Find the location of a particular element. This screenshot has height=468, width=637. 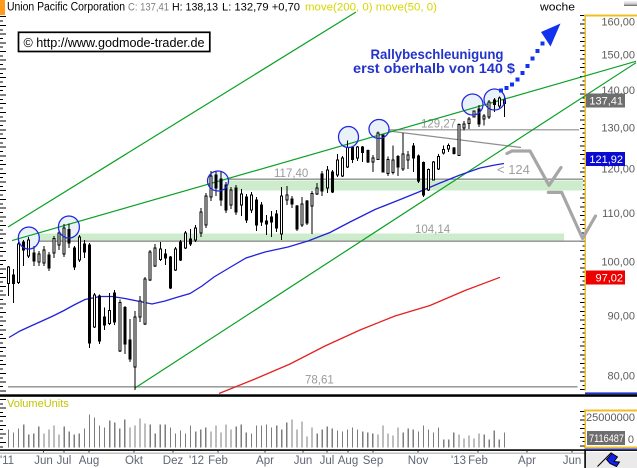

svg-text: move(200, 0) move(50, 0) is located at coordinates (371, 8).